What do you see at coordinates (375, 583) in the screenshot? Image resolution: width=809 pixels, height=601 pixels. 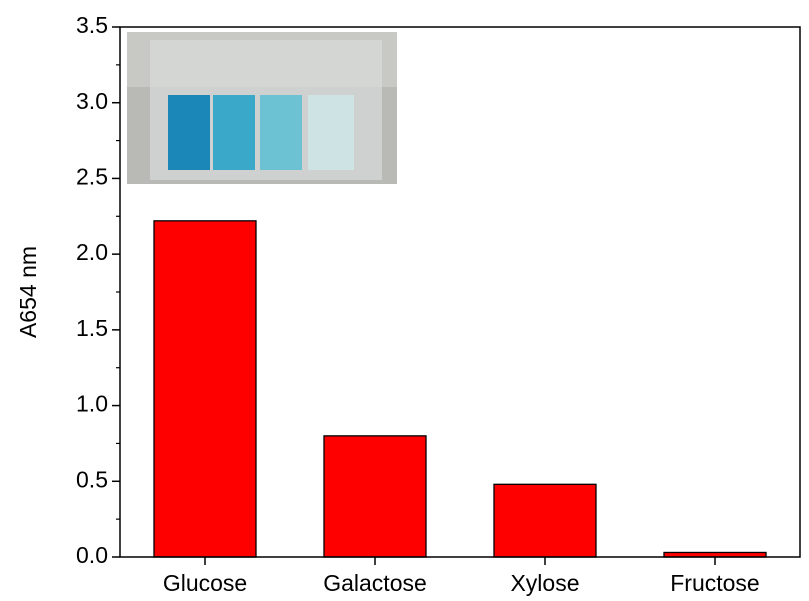 I see `x-tick-label: Galactose` at bounding box center [375, 583].